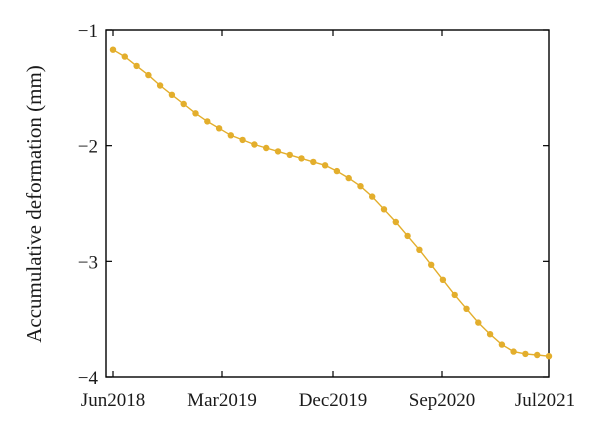 This screenshot has height=432, width=600. What do you see at coordinates (88, 31) in the screenshot?
I see `y-tick-label: −1` at bounding box center [88, 31].